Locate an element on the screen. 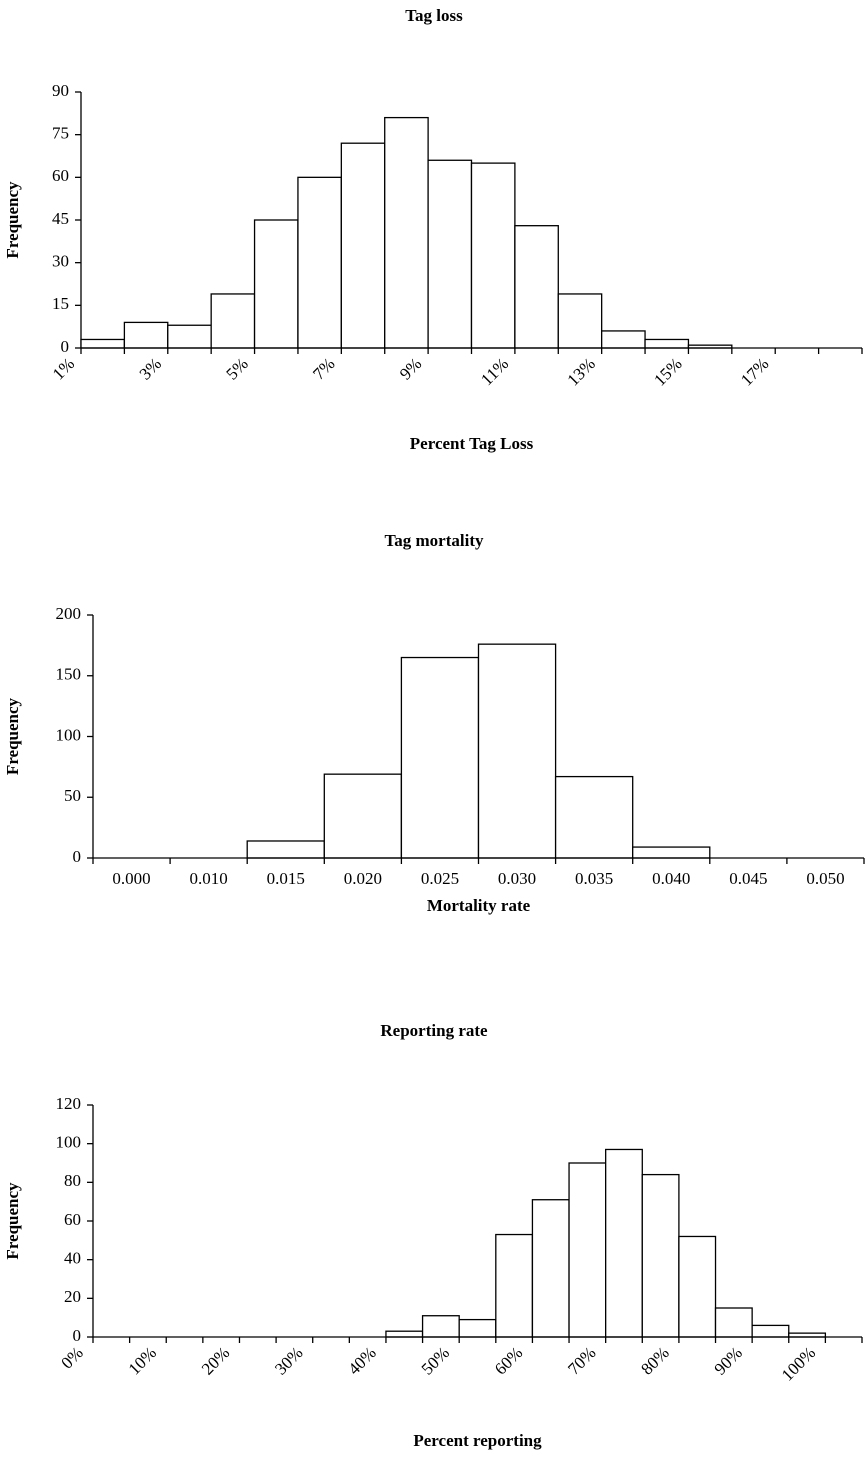 The width and height of the screenshot is (867, 1458). y-tick-label: 80 is located at coordinates (72, 1180).